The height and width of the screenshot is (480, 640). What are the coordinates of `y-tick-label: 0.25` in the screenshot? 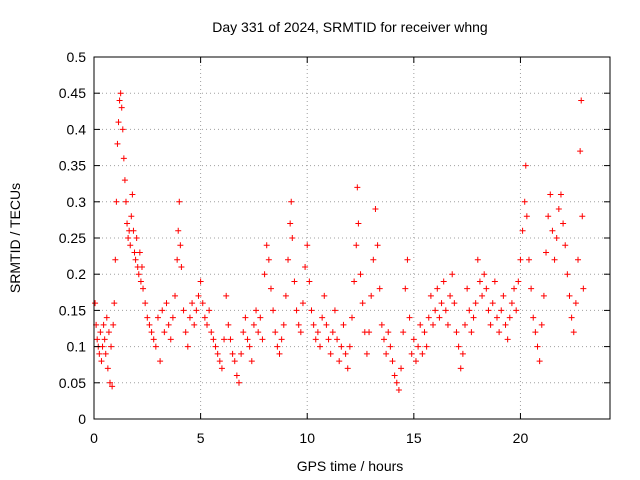 It's located at (72, 238).